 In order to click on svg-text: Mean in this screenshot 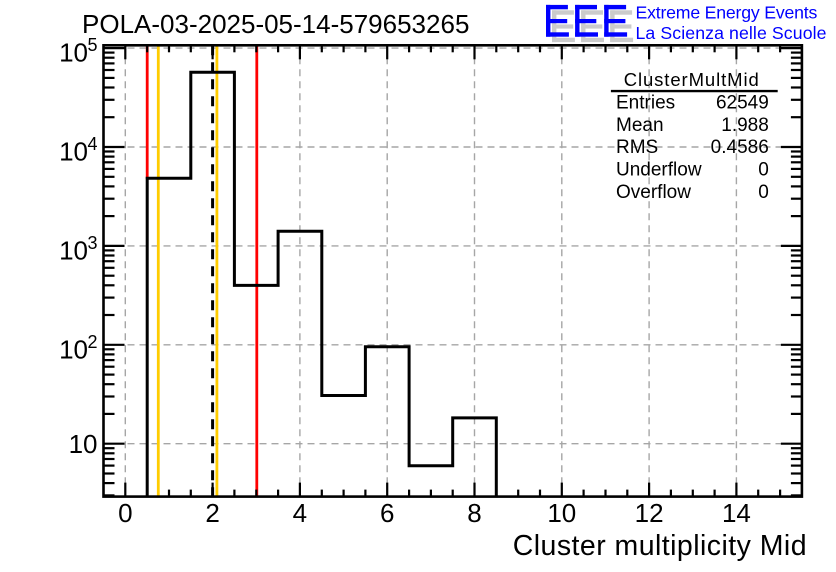, I will do `click(640, 125)`.